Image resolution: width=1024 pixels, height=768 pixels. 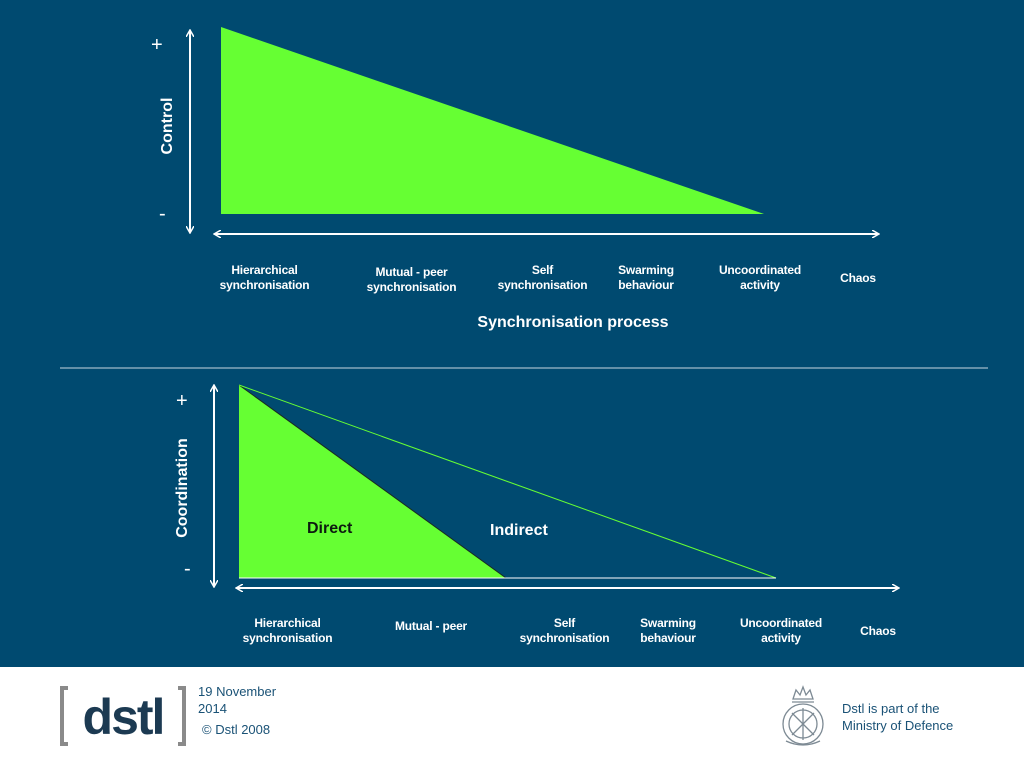 I want to click on control-axis-title: Control, so click(x=167, y=126).